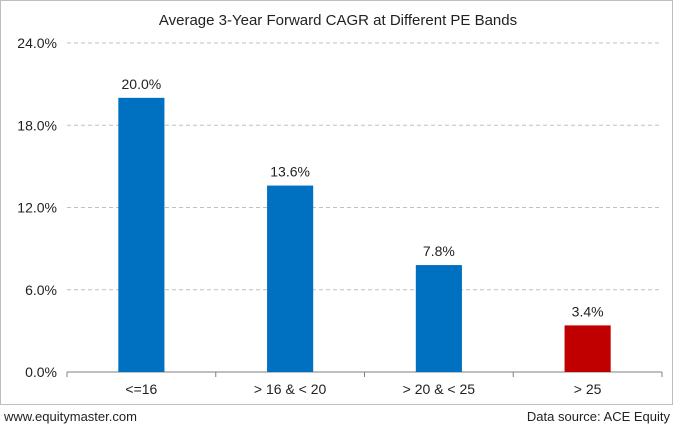  What do you see at coordinates (37, 208) in the screenshot?
I see `y-tick-label: 12.0%` at bounding box center [37, 208].